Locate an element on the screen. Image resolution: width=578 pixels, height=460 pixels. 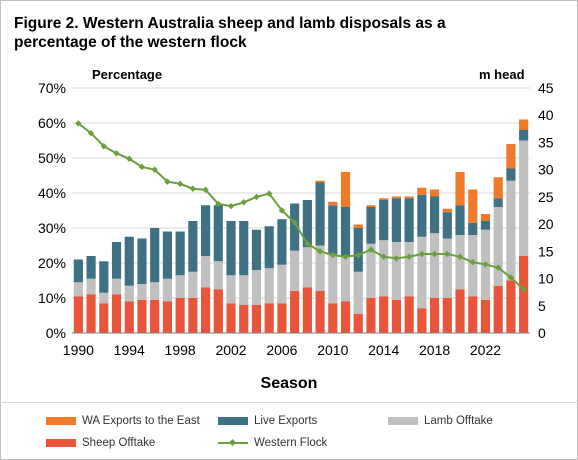
y-right-tick-label: 20 is located at coordinates (546, 224).